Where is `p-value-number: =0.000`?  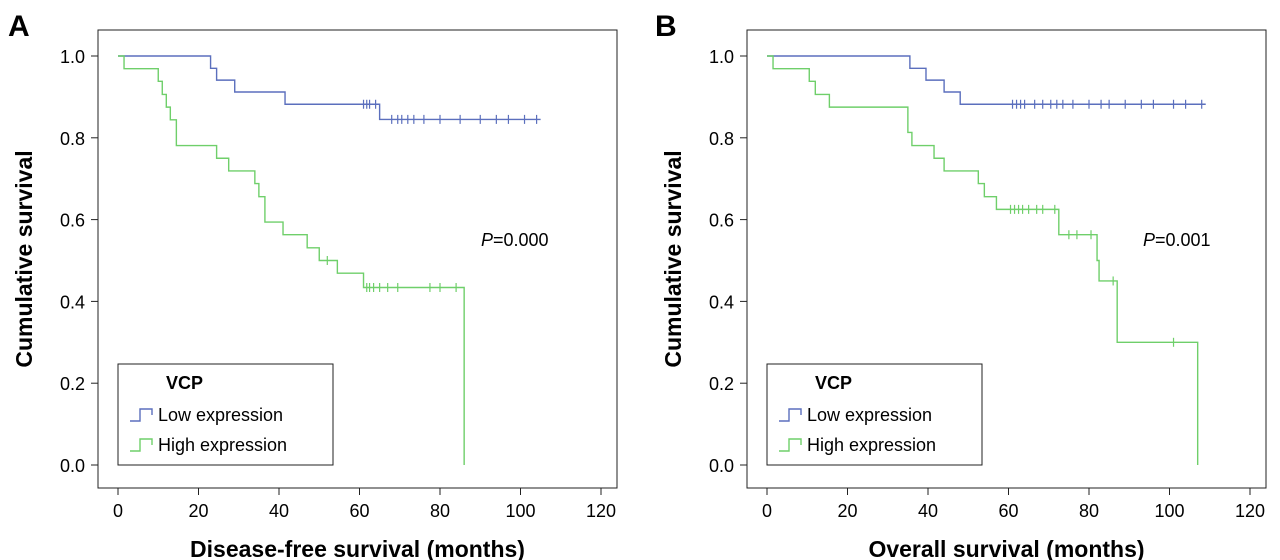 p-value-number: =0.000 is located at coordinates (521, 240).